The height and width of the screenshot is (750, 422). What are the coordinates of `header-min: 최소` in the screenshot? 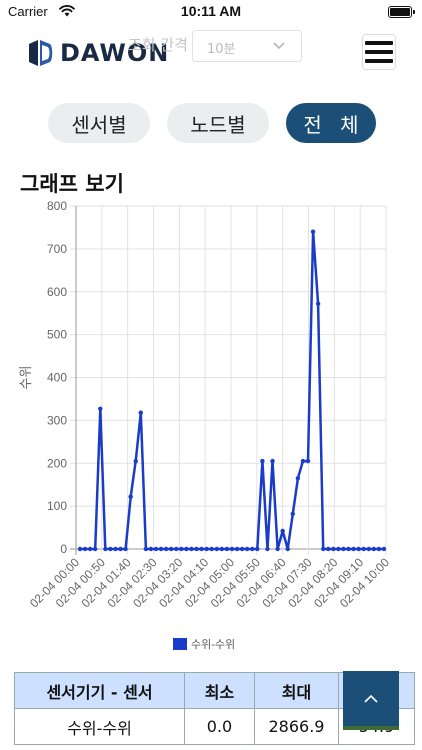 It's located at (219, 690).